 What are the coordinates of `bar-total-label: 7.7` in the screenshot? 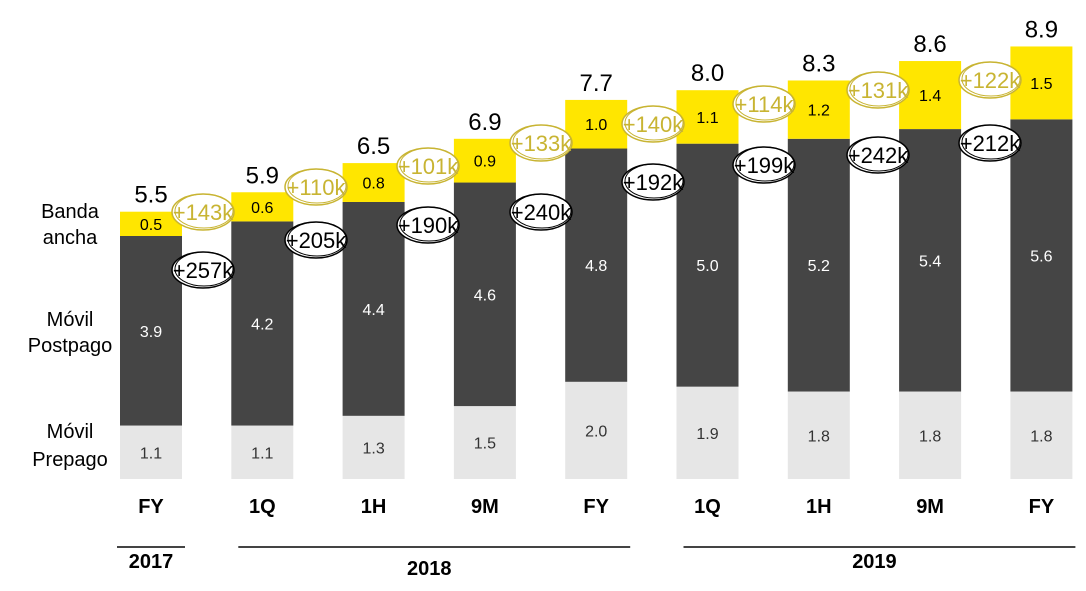 It's located at (596, 83).